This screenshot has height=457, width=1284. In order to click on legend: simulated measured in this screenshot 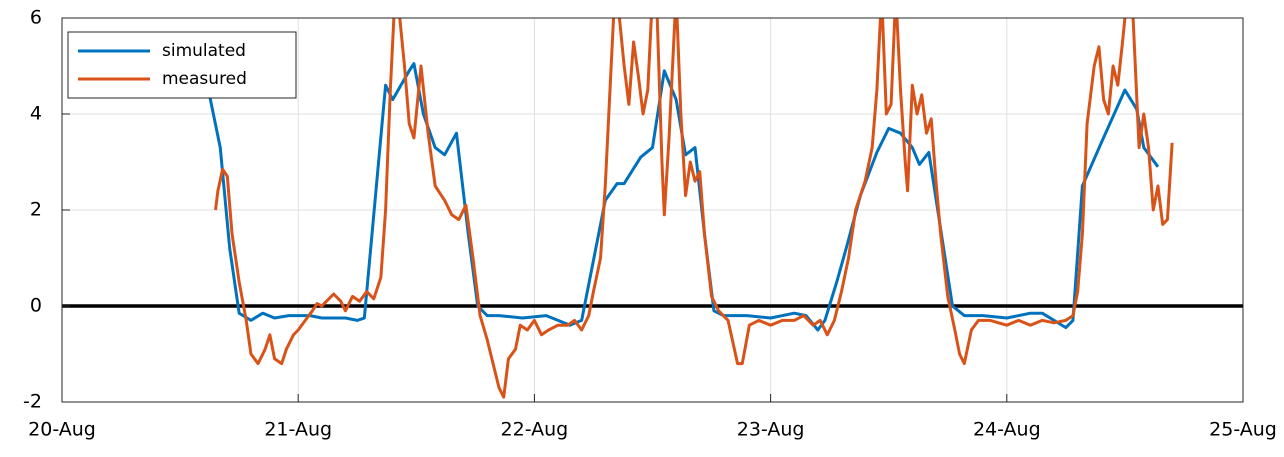, I will do `click(182, 65)`.